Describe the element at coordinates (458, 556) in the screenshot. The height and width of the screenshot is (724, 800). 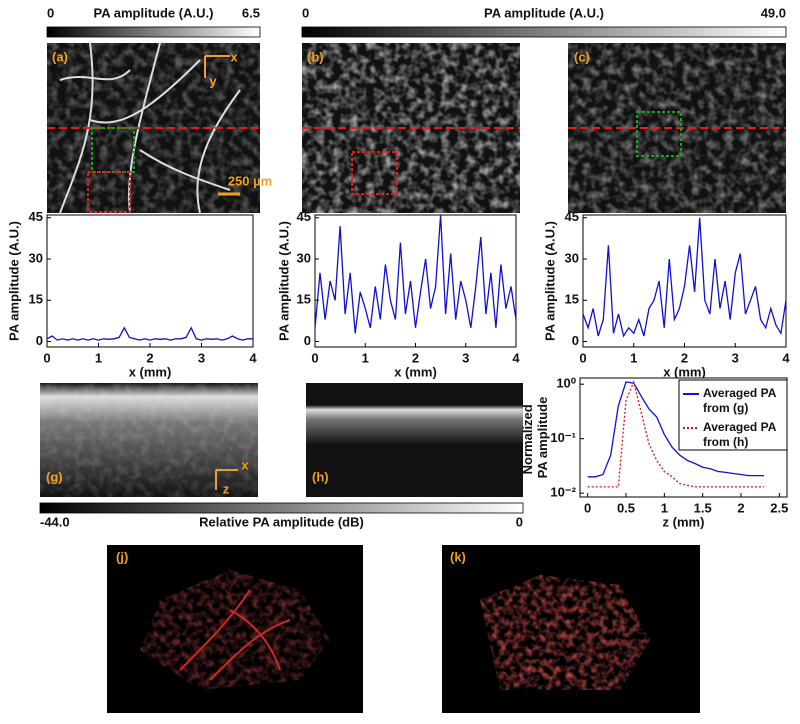
I see `panel-label: (k)` at that location.